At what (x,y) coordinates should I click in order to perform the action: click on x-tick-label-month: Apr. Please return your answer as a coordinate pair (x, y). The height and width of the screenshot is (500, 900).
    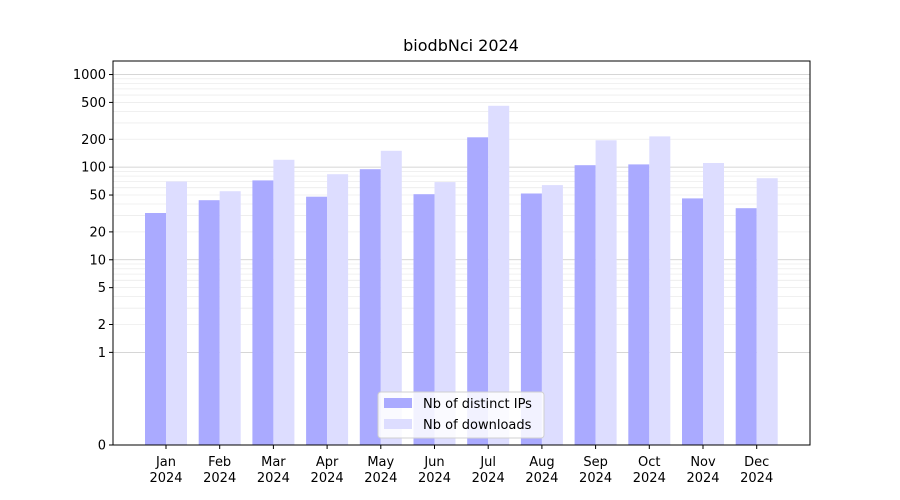
    Looking at the image, I should click on (327, 462).